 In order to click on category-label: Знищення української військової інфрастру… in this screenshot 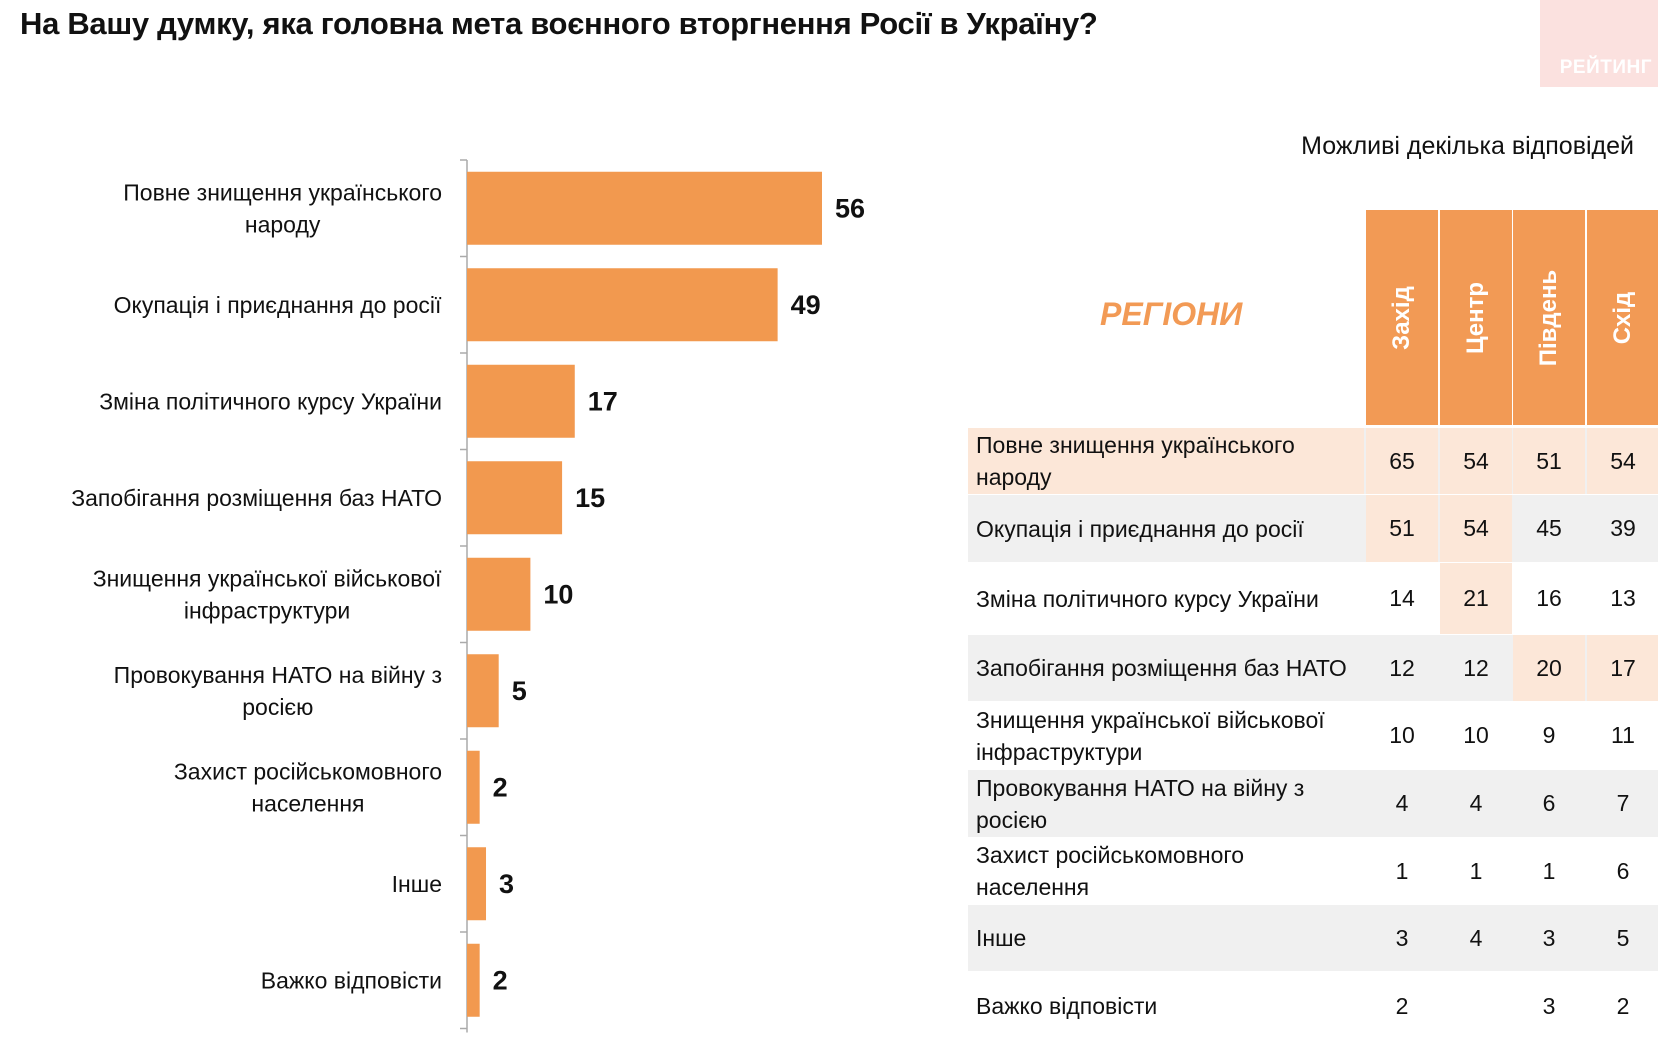, I will do `click(267, 594)`.